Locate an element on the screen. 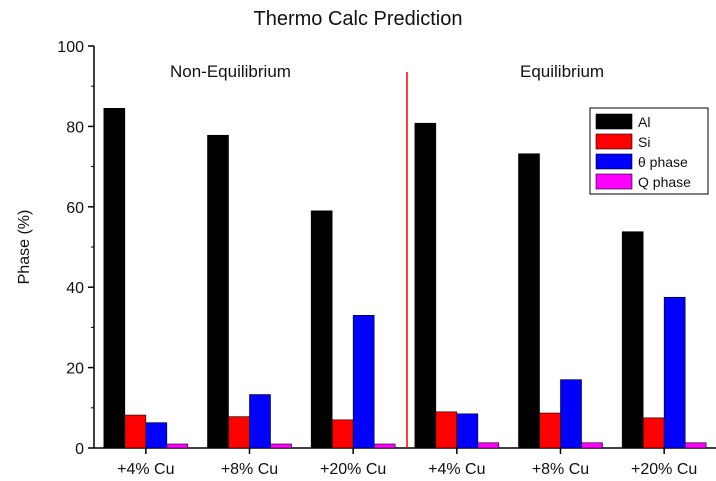  bar--phase-1 is located at coordinates (260, 421).